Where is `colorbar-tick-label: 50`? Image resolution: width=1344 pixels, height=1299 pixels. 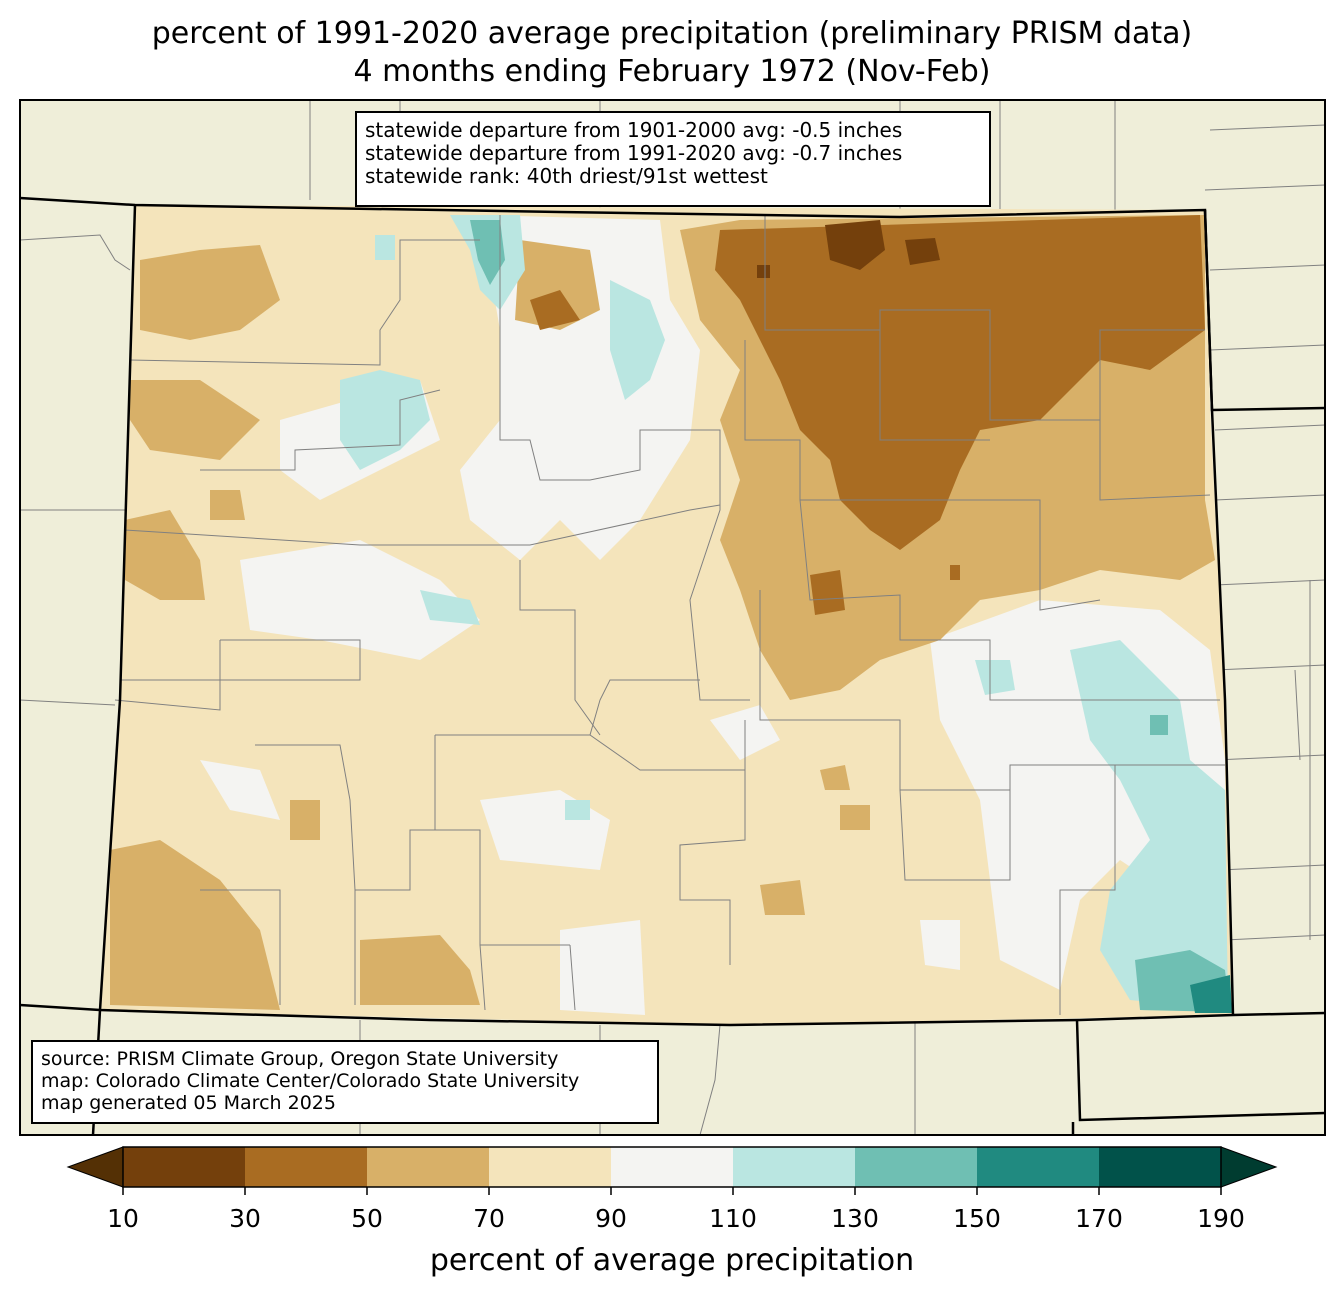 colorbar-tick-label: 50 is located at coordinates (367, 1218).